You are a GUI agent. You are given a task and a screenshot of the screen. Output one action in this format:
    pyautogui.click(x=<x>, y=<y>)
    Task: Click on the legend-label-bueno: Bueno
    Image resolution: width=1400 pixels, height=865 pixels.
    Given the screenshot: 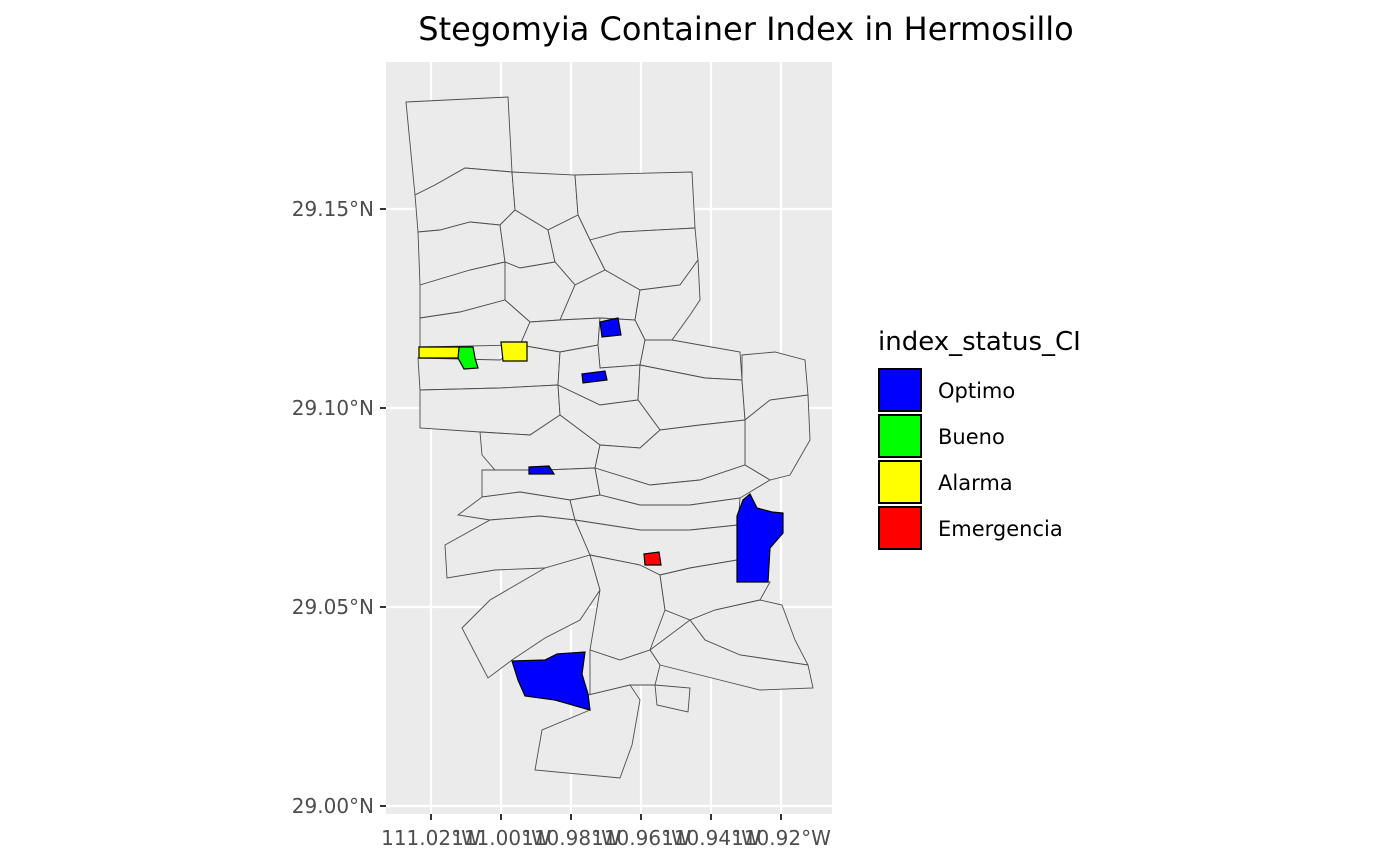 What is the action you would take?
    pyautogui.click(x=971, y=437)
    